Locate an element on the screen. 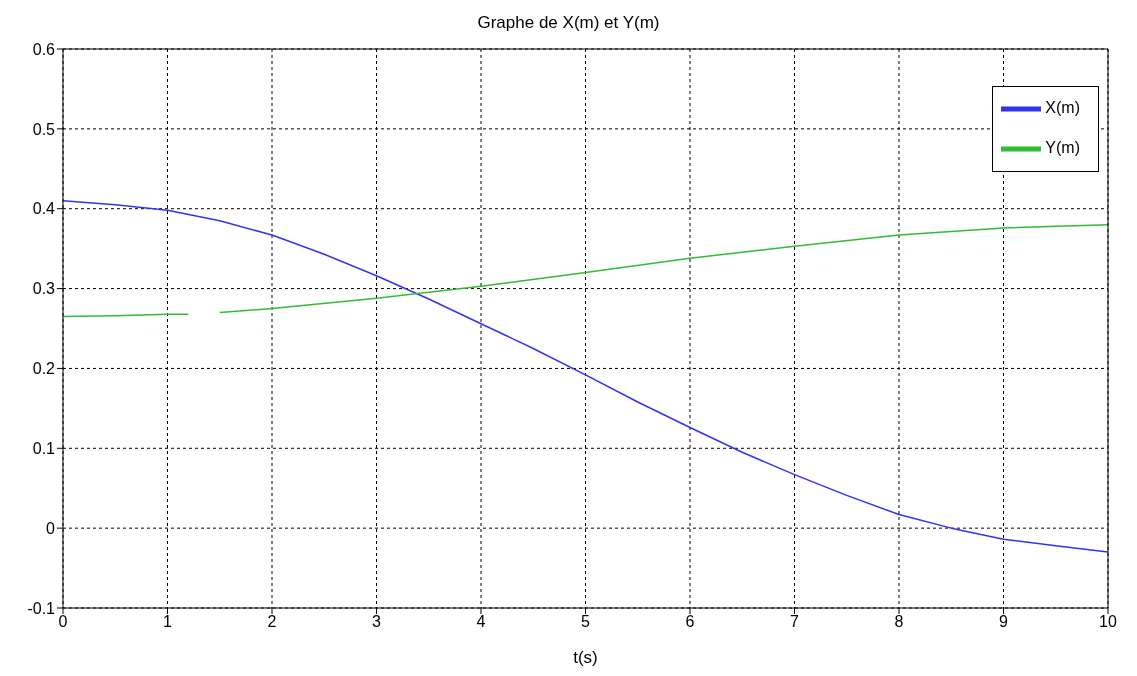  x-tick-label: 3 is located at coordinates (377, 622).